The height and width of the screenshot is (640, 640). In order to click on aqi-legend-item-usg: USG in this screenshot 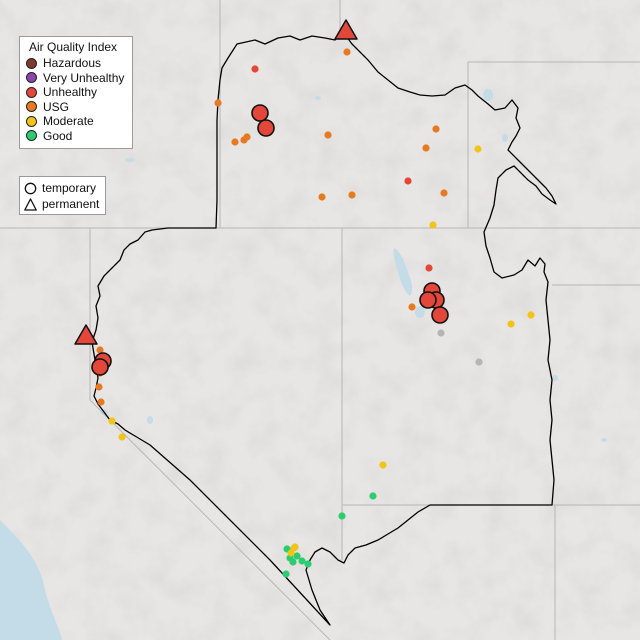, I will do `click(76, 107)`.